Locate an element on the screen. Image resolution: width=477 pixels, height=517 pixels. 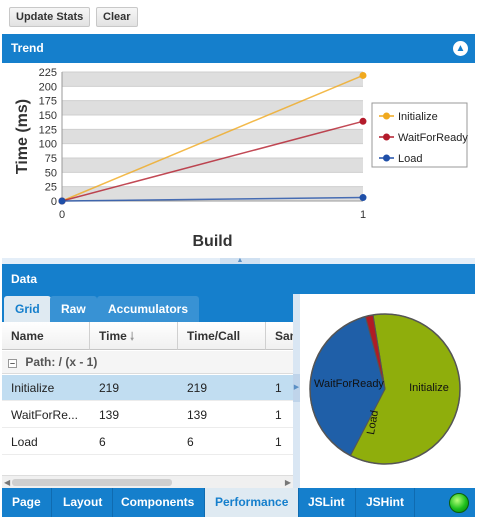
scrollbar-thumb is located at coordinates (92, 482).